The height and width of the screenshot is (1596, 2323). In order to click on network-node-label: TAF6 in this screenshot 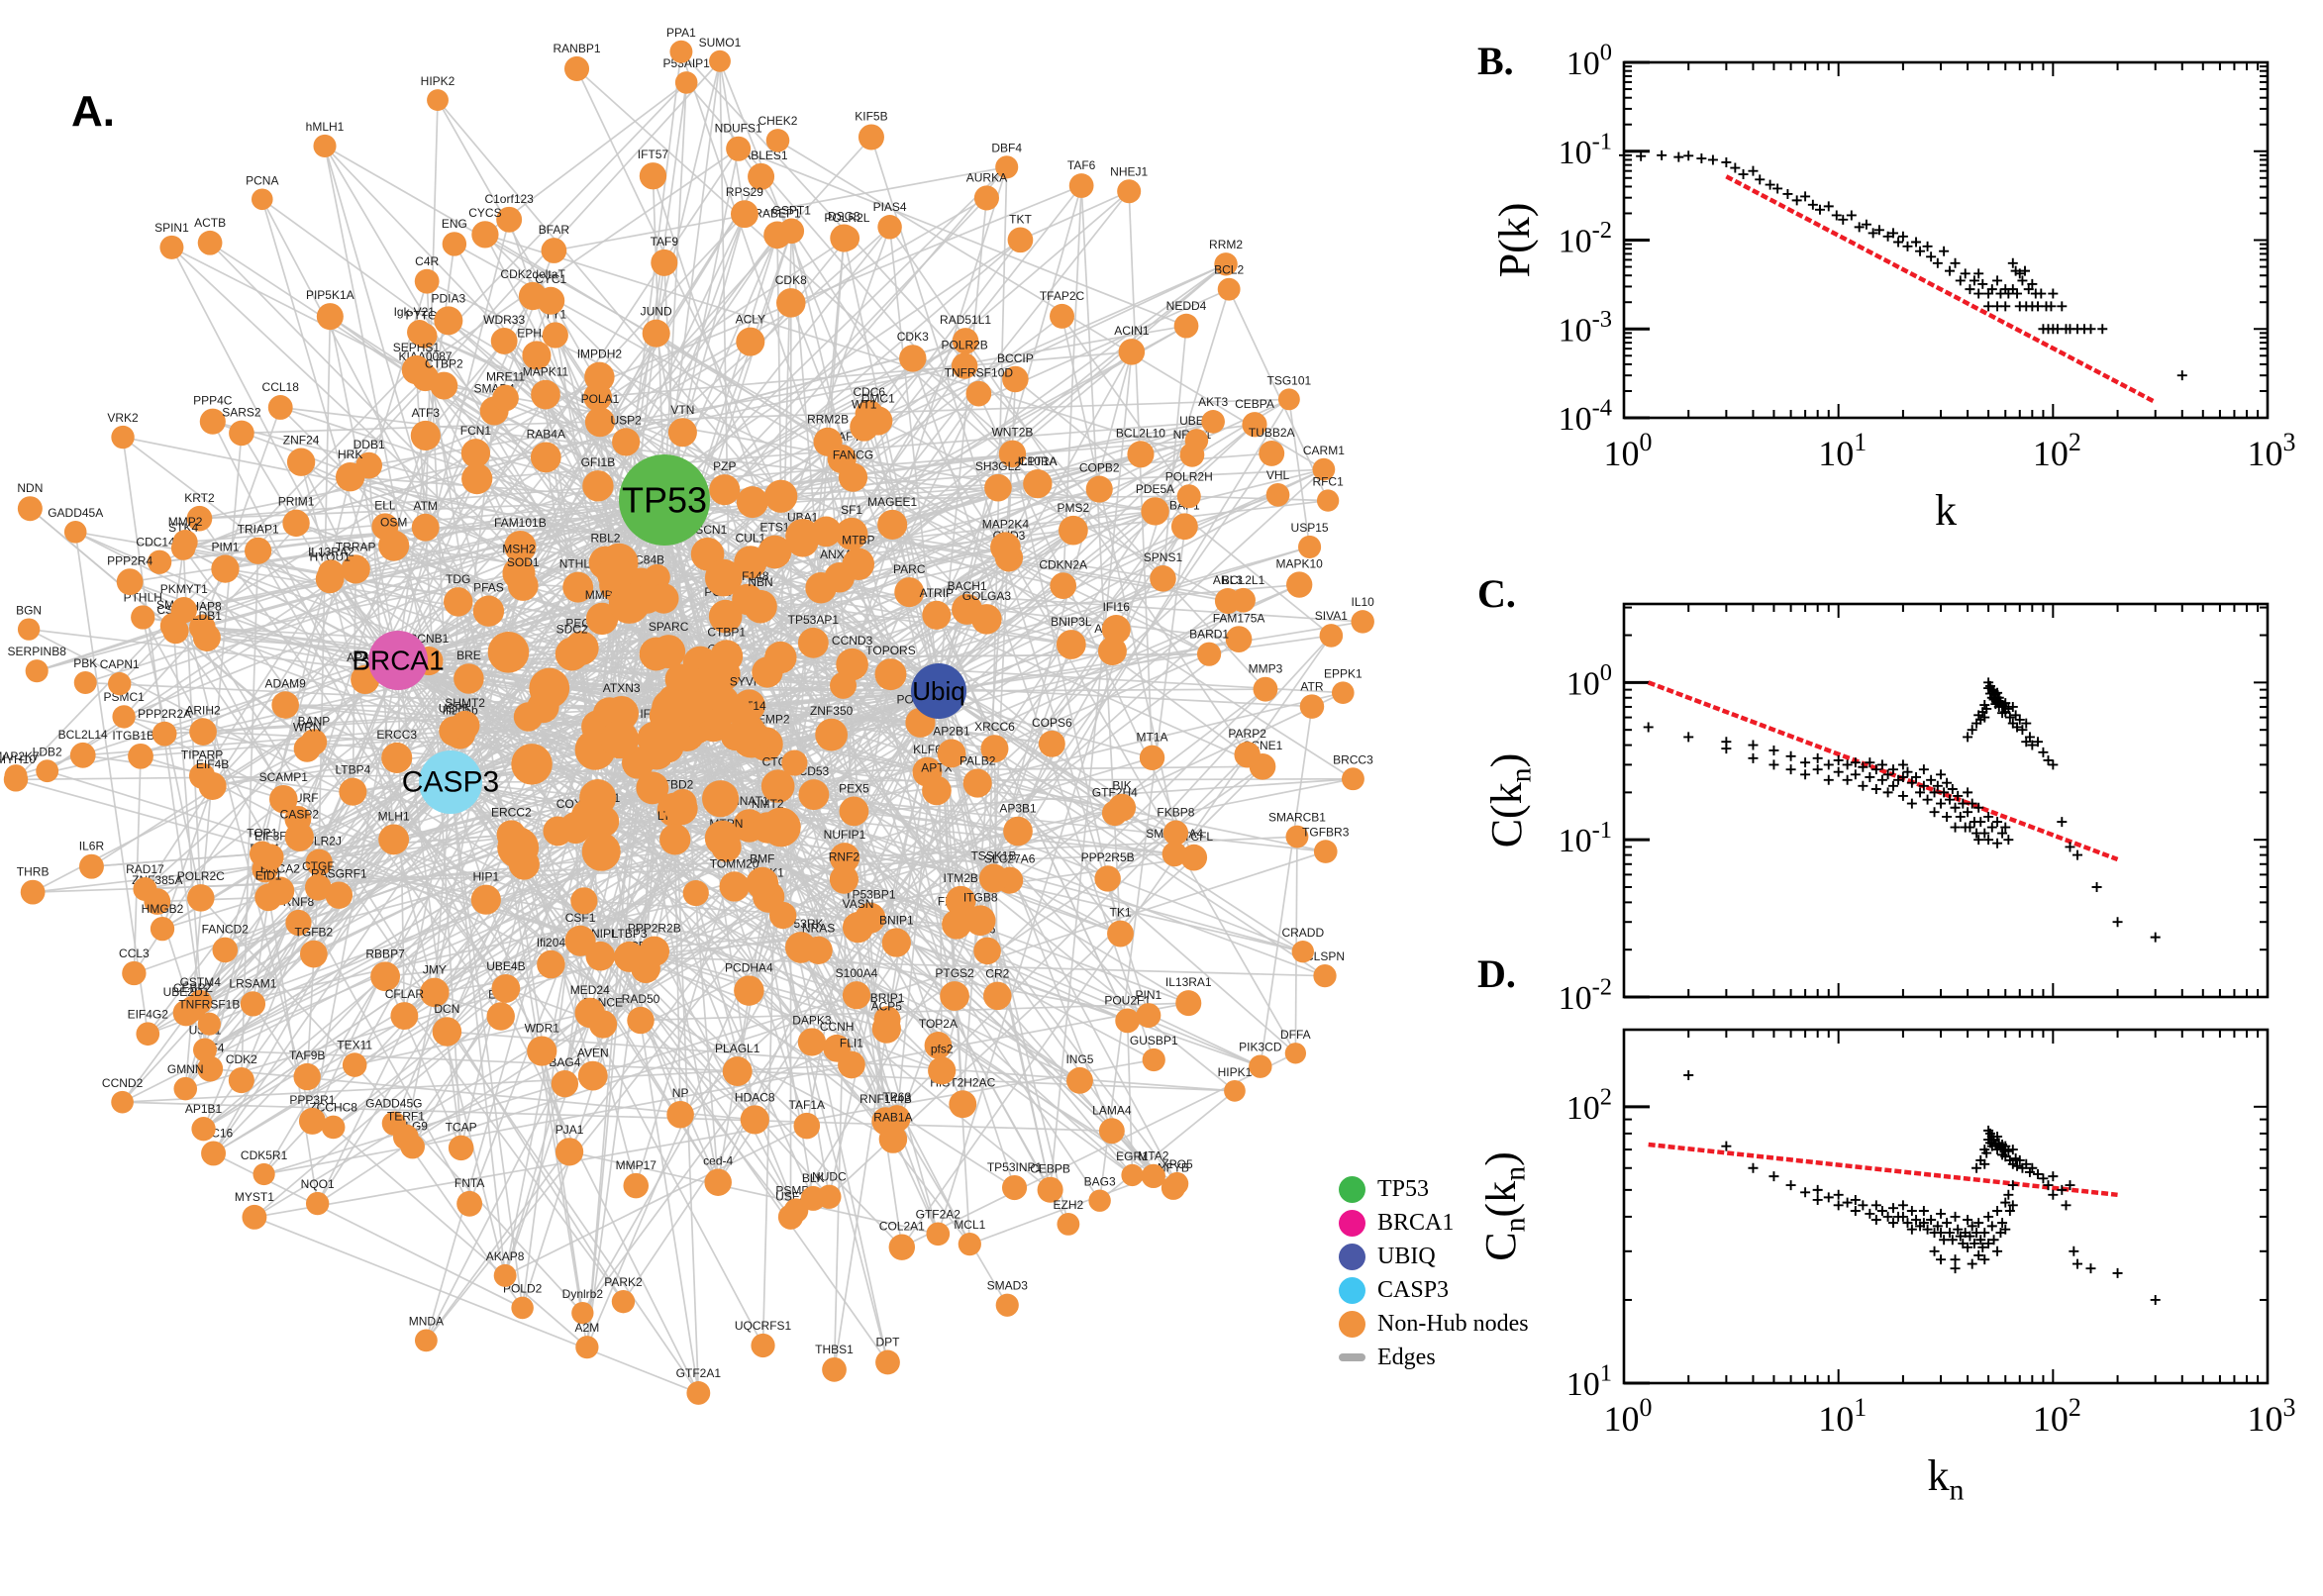, I will do `click(1081, 165)`.